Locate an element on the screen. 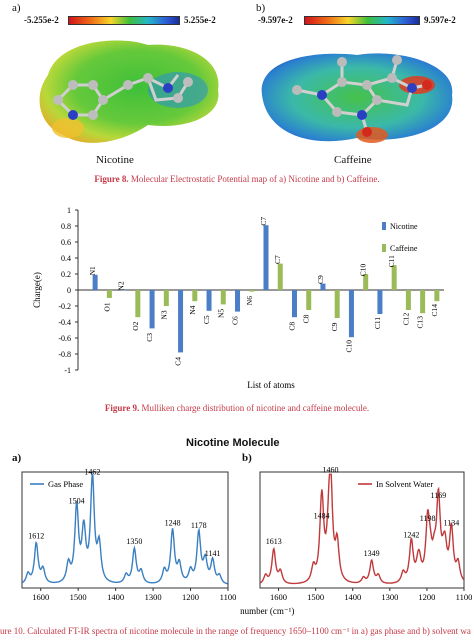 This screenshot has width=474, height=640. charge-bar-caffeine-c9 is located at coordinates (337, 304).